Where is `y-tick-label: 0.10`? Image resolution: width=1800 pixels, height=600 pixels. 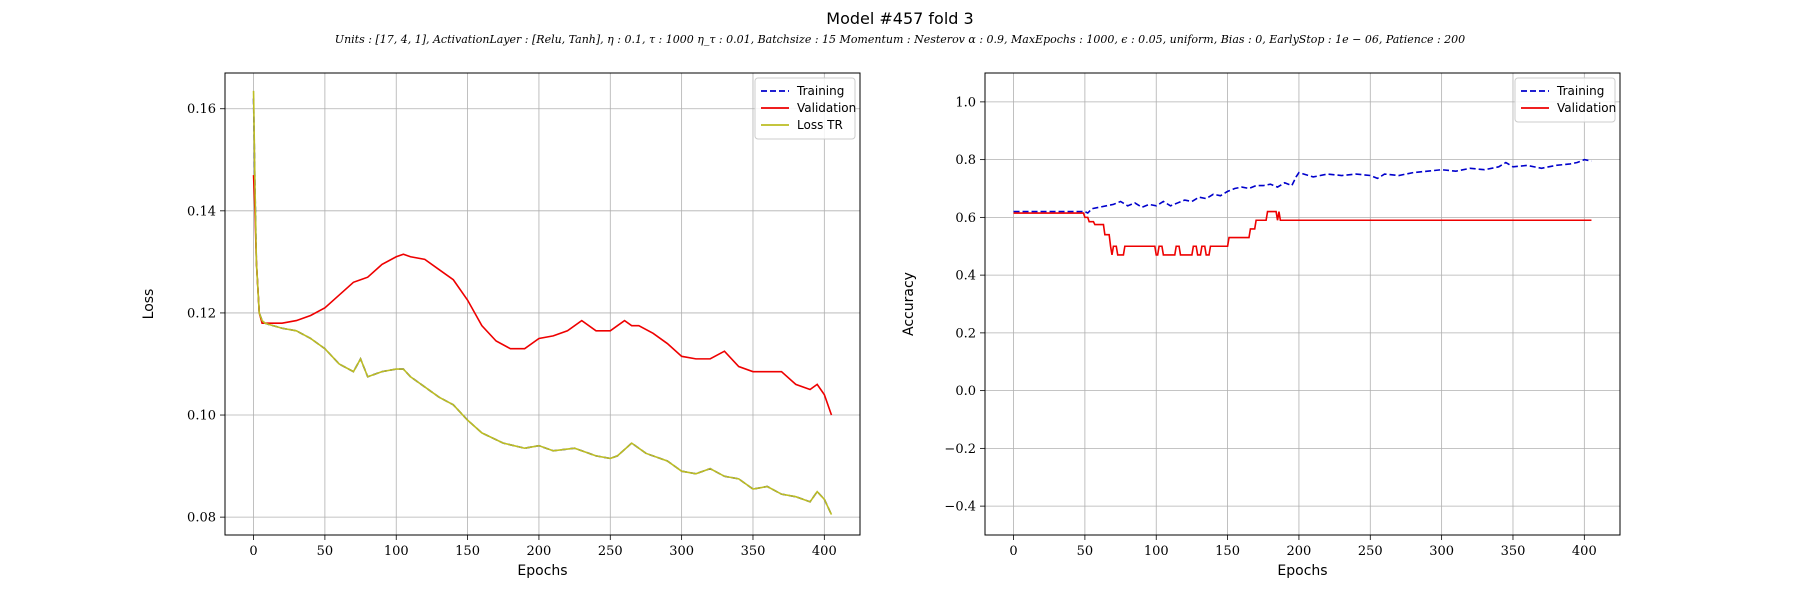
y-tick-label: 0.10 is located at coordinates (201, 416).